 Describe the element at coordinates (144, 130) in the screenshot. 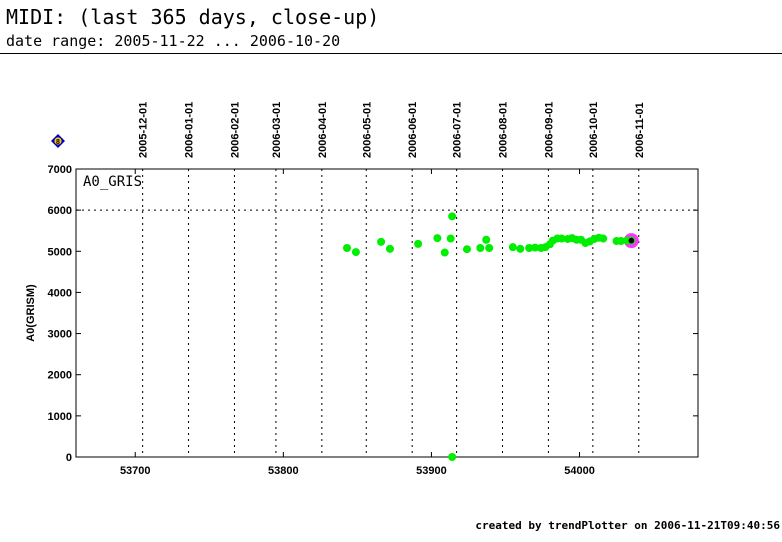

I see `date-tick-label: 2005-12-01` at that location.